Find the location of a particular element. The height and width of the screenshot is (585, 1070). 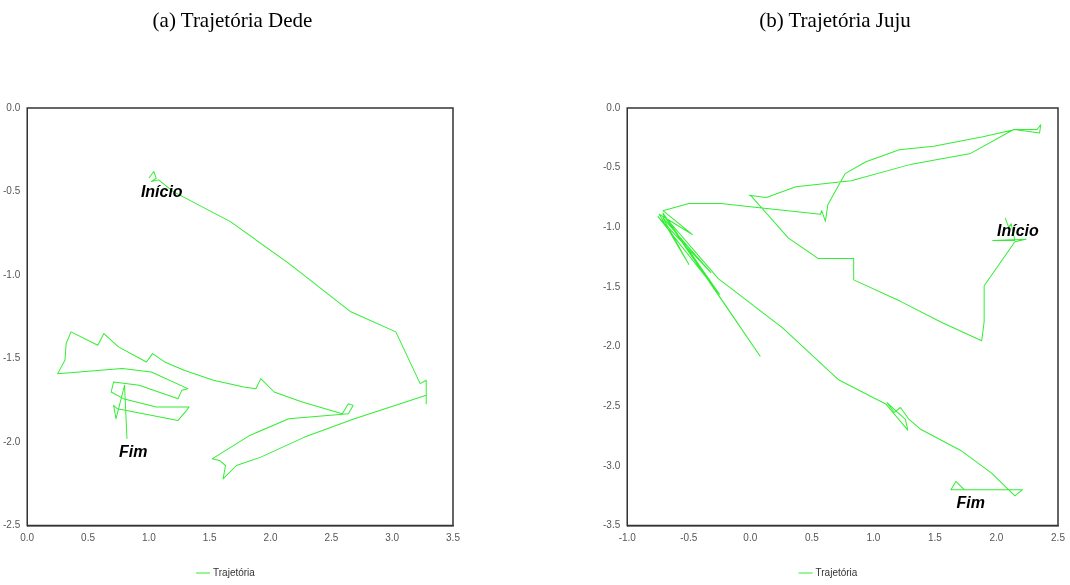

chart-title: (a) Trajetória Dede is located at coordinates (232, 20).